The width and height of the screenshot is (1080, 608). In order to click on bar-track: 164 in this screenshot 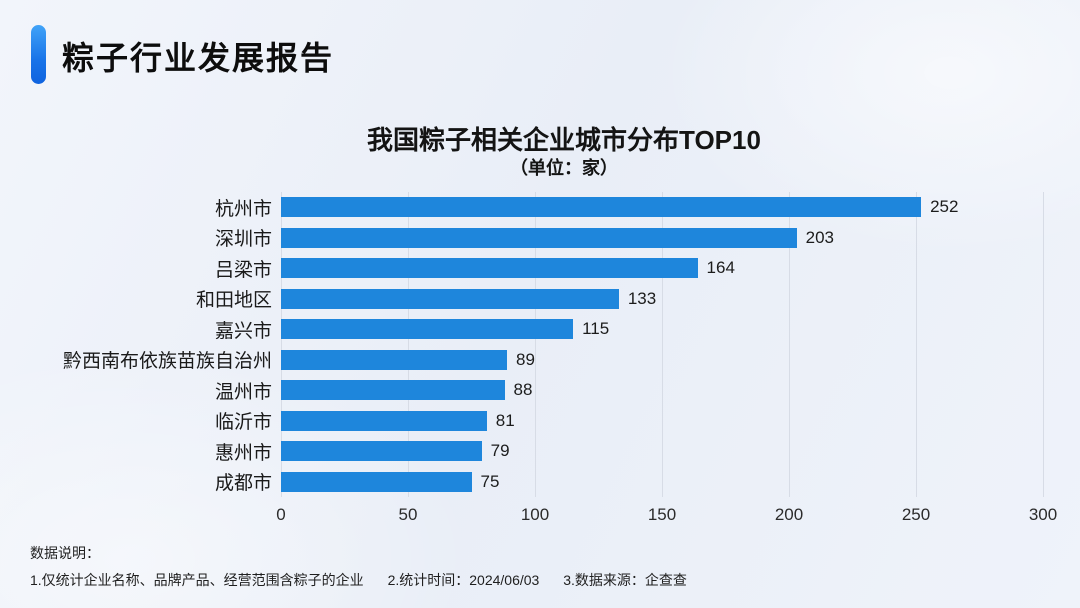, I will do `click(662, 268)`.